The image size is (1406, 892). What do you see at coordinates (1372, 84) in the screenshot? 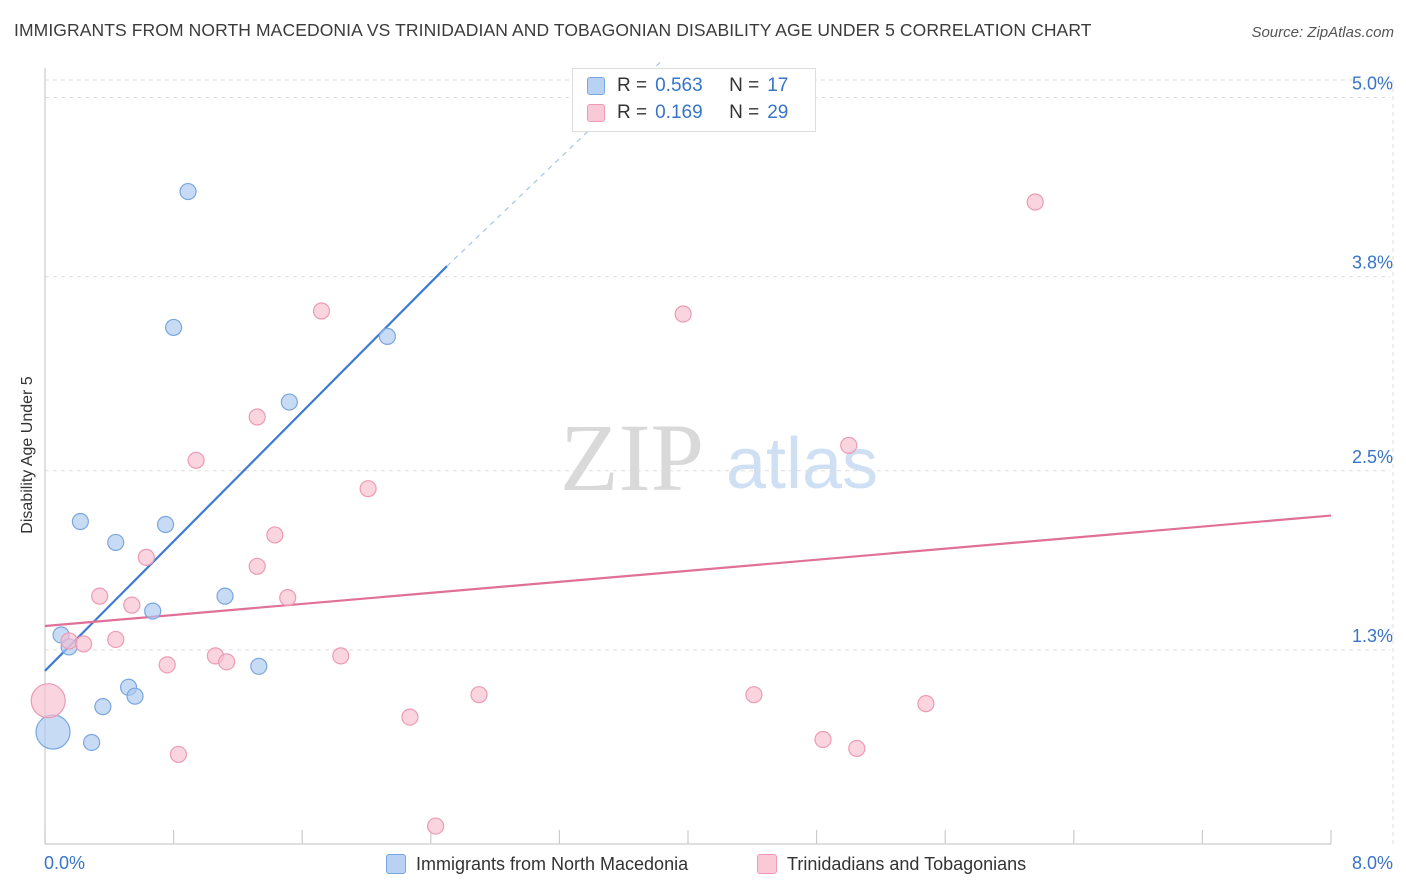
I see `y-tick-label-0: 5.0%` at bounding box center [1372, 84].